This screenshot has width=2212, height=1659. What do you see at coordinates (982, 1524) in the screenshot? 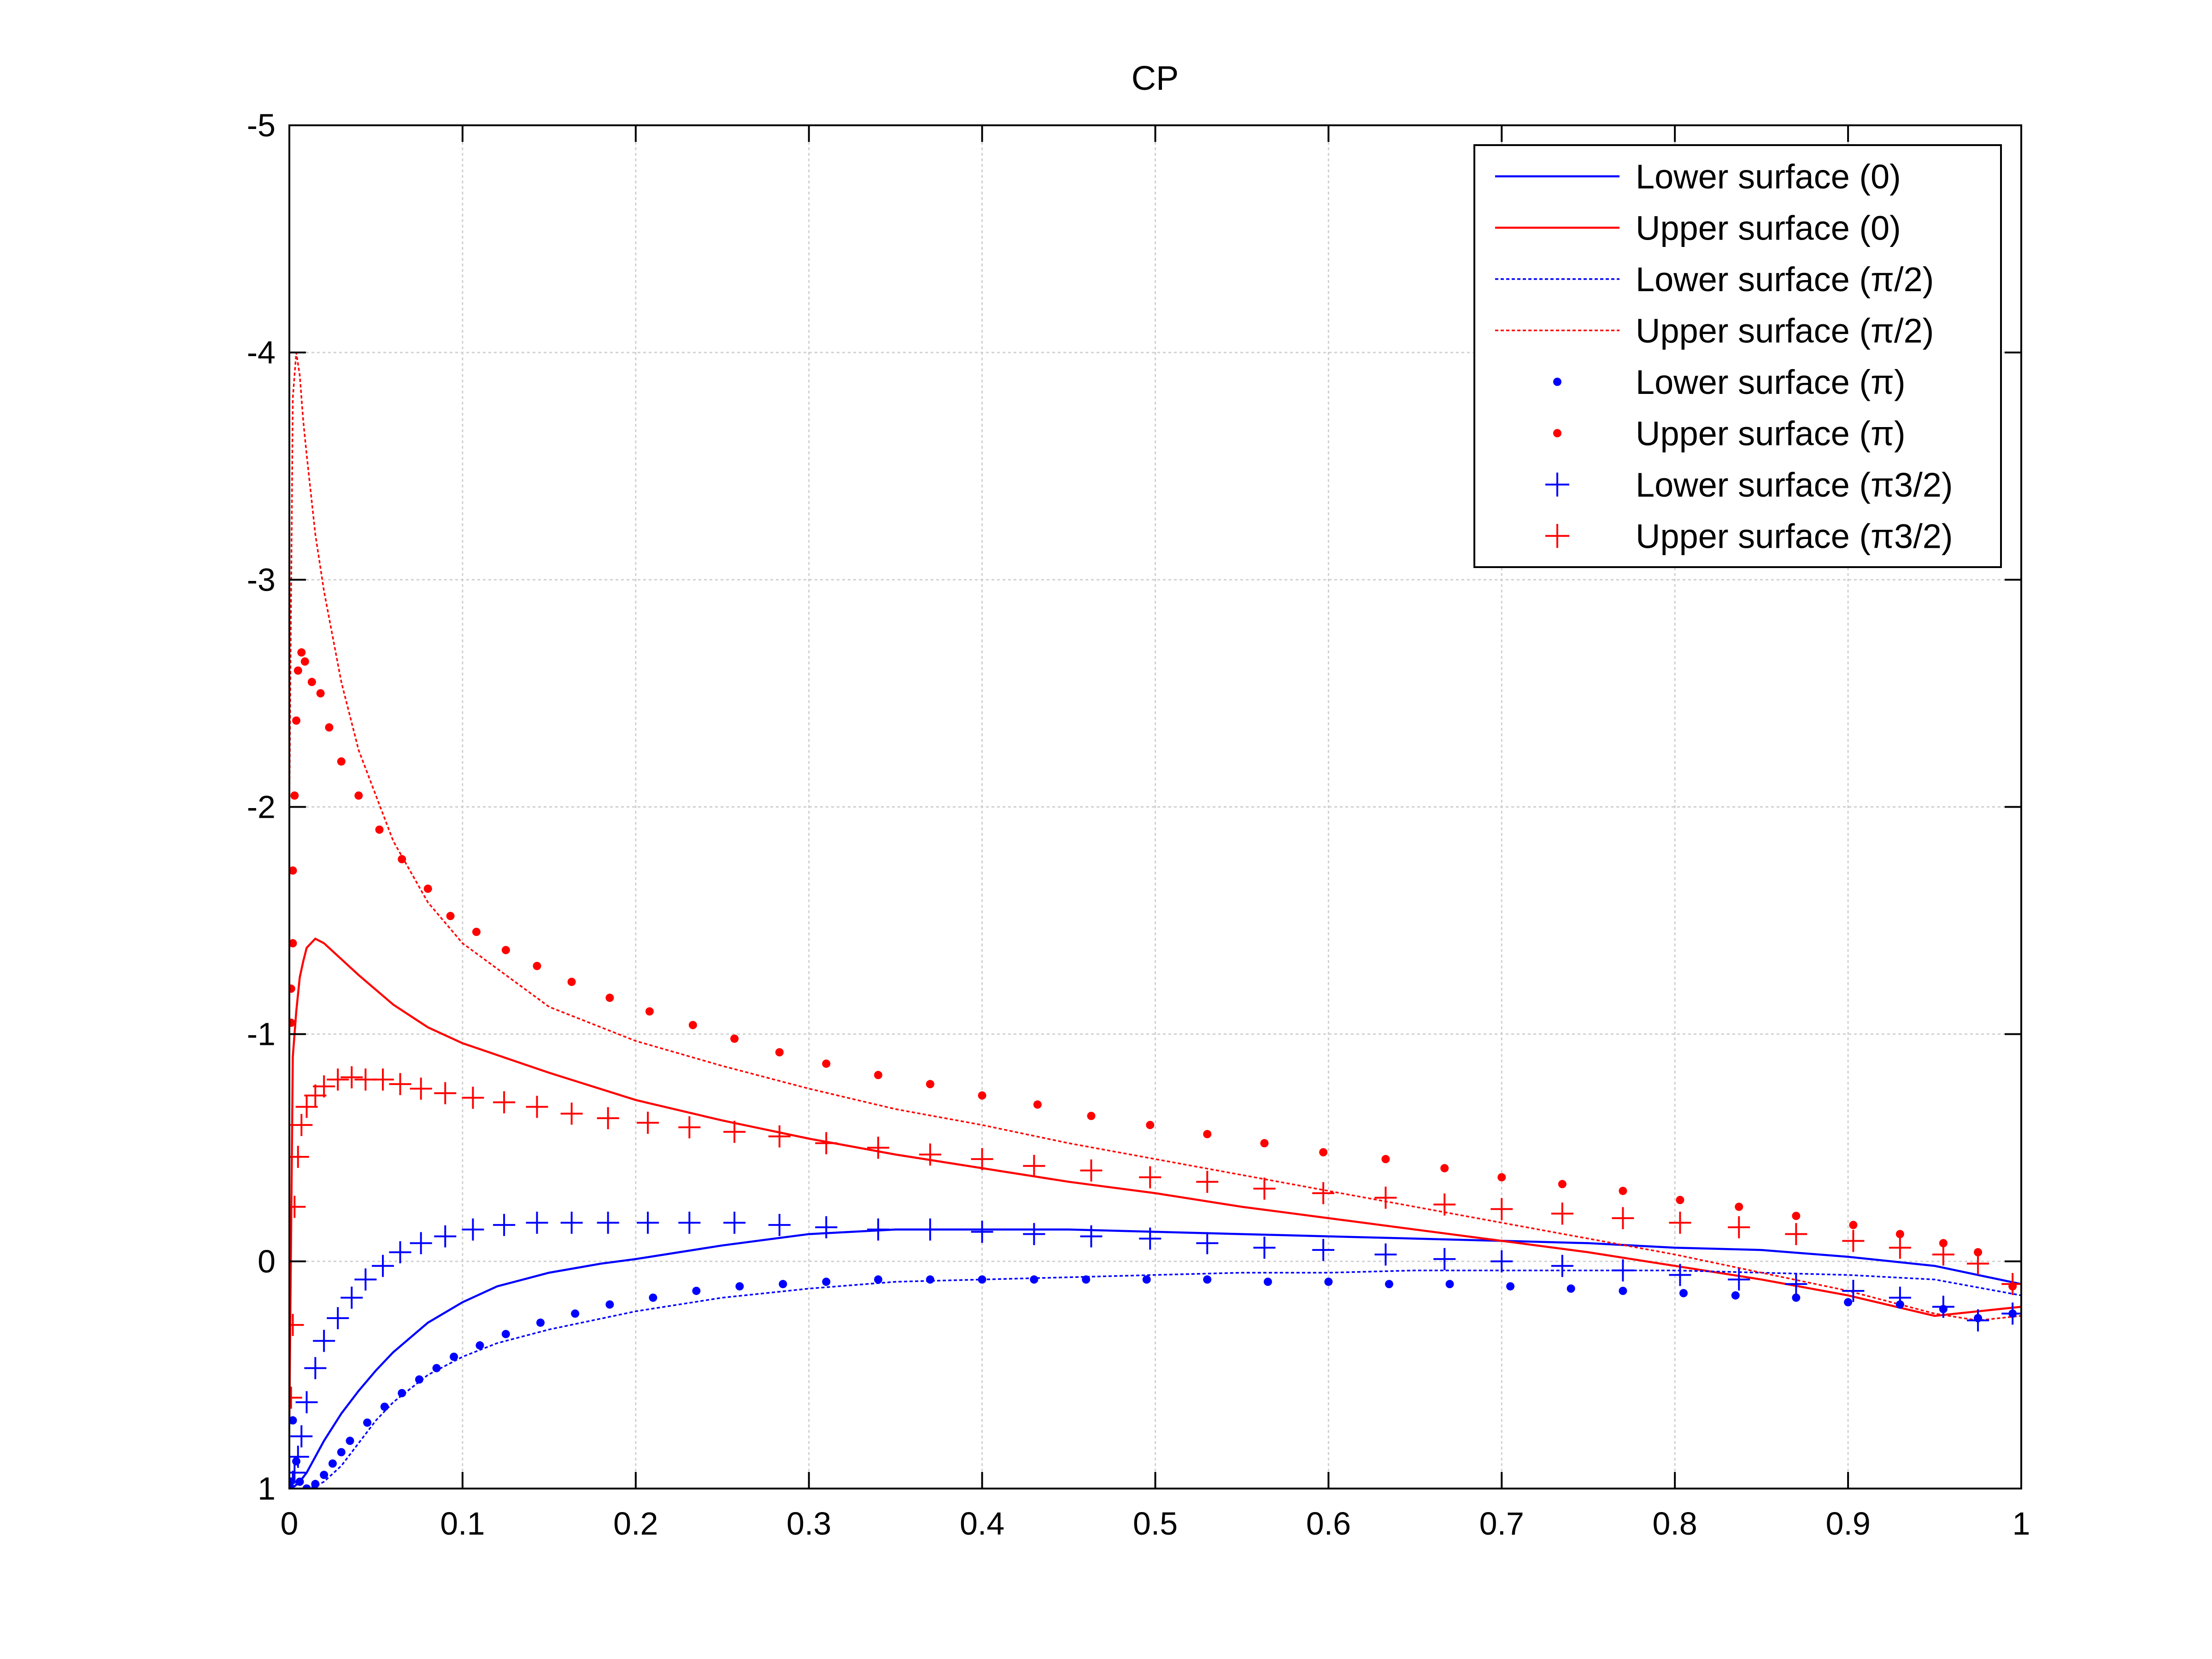
I see `x-tick-label: 0.4` at bounding box center [982, 1524].